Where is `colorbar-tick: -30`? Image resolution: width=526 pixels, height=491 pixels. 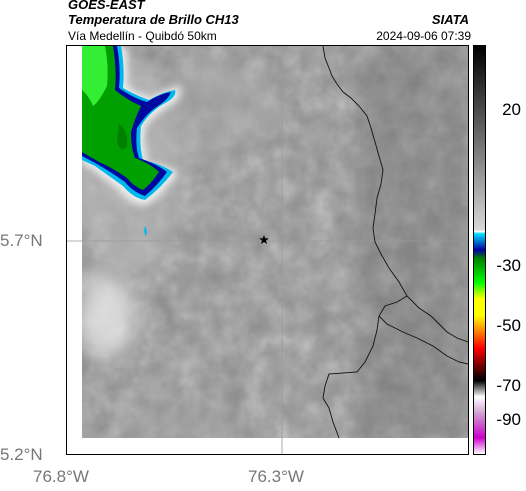 colorbar-tick: -30 is located at coordinates (508, 265).